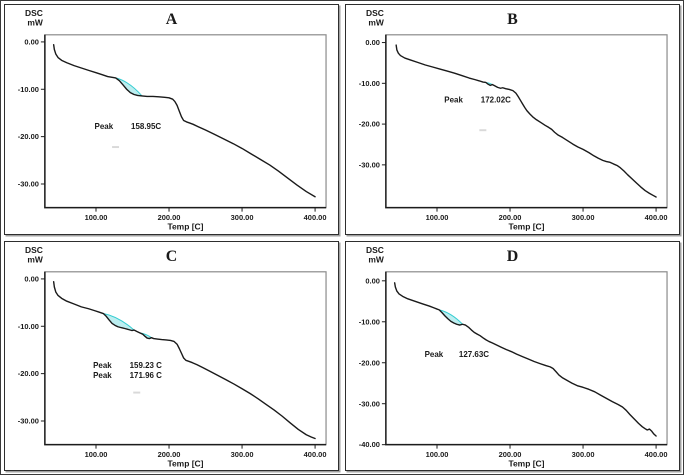 Image resolution: width=684 pixels, height=475 pixels. What do you see at coordinates (146, 364) in the screenshot?
I see `peak-value: 159.23 C` at bounding box center [146, 364].